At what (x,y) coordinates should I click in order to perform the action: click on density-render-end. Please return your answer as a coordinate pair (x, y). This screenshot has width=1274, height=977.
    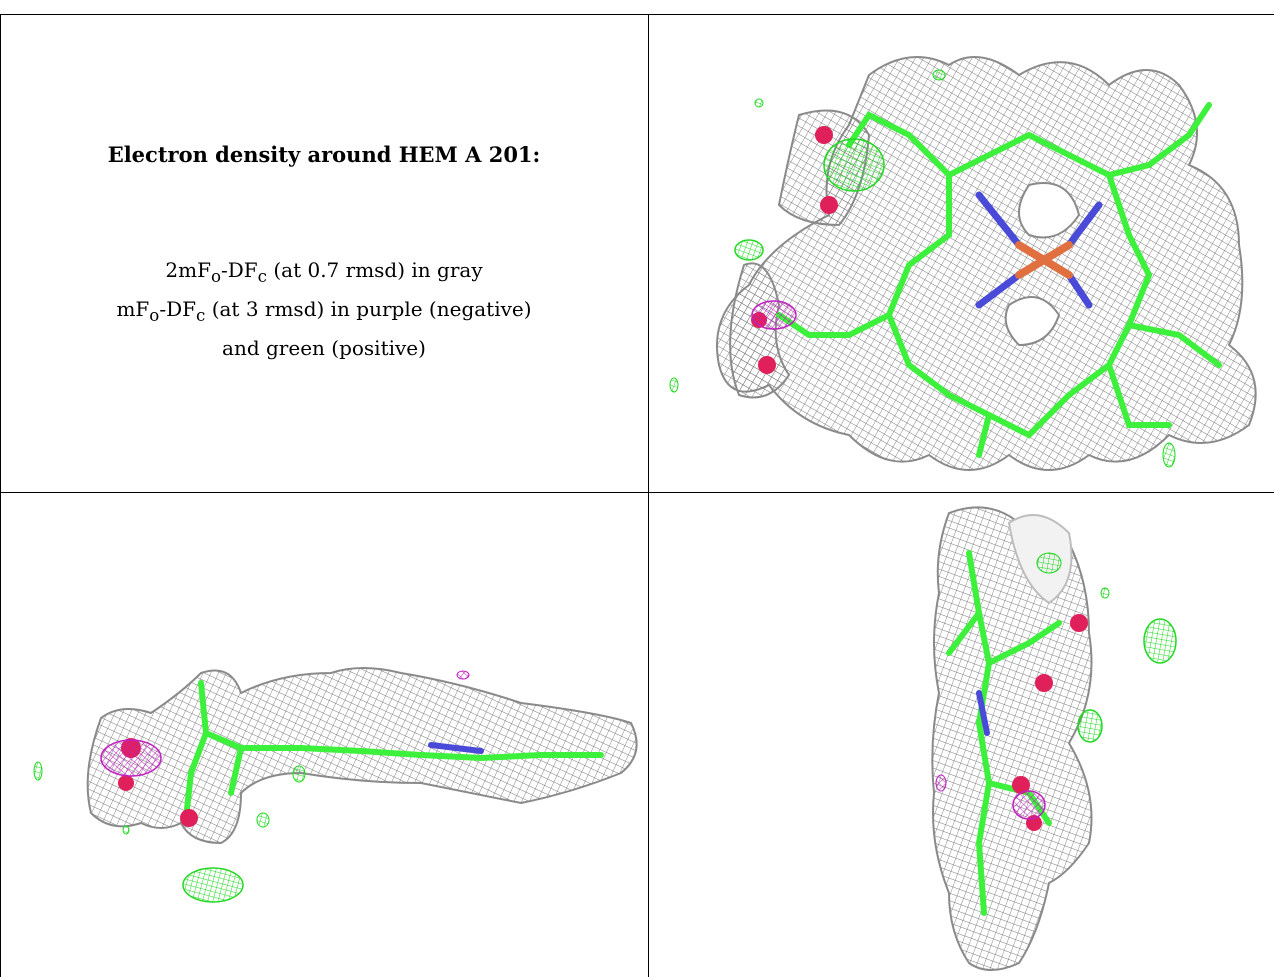
    Looking at the image, I should click on (1054, 738).